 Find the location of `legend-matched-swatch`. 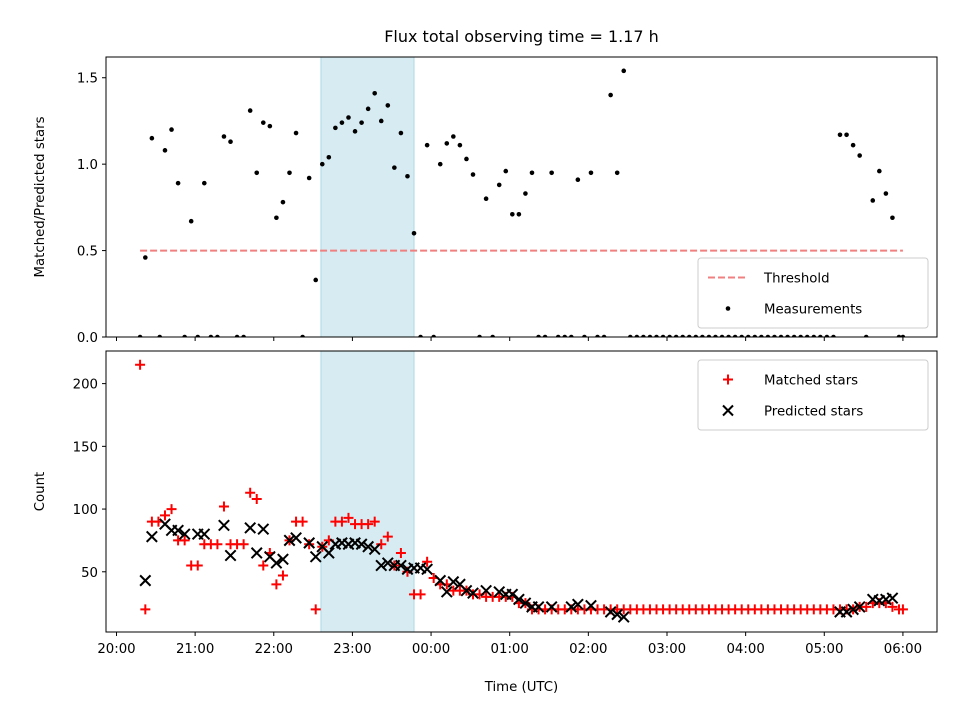

legend-matched-swatch is located at coordinates (728, 379).